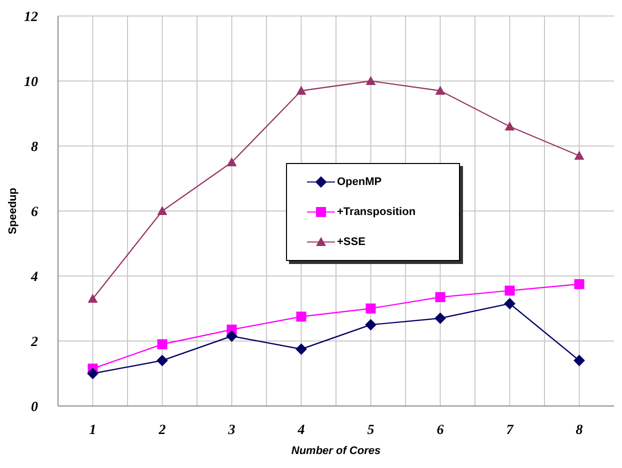 This screenshot has height=468, width=622. What do you see at coordinates (510, 430) in the screenshot?
I see `x-tick-label: 7` at bounding box center [510, 430].